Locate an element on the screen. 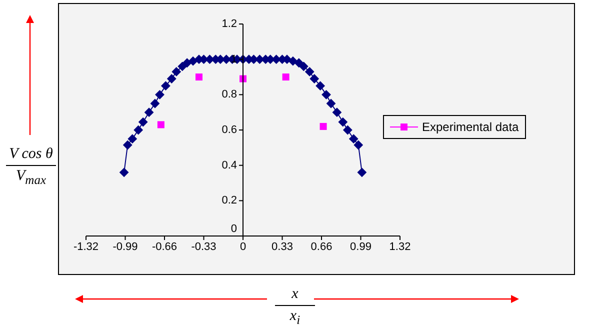 This screenshot has height=332, width=591. x-tick-label: -0.99 is located at coordinates (125, 246).